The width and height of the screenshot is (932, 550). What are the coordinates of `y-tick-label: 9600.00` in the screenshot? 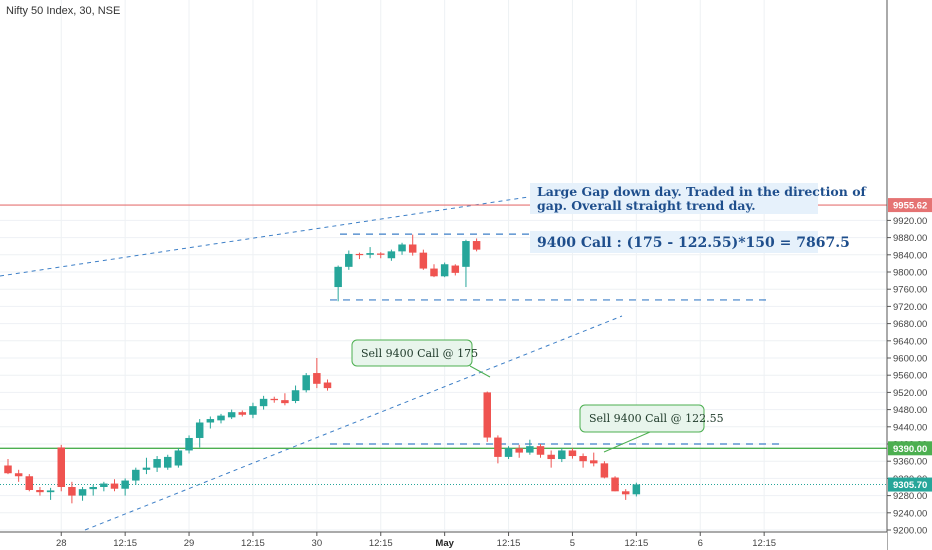 It's located at (910, 359).